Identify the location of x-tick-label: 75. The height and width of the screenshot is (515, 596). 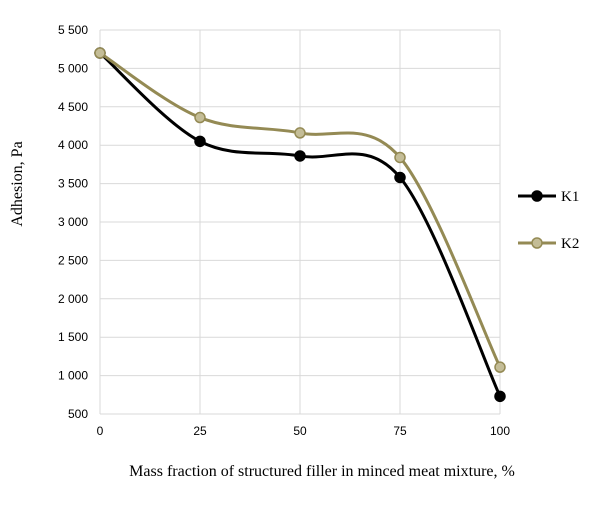
(400, 431).